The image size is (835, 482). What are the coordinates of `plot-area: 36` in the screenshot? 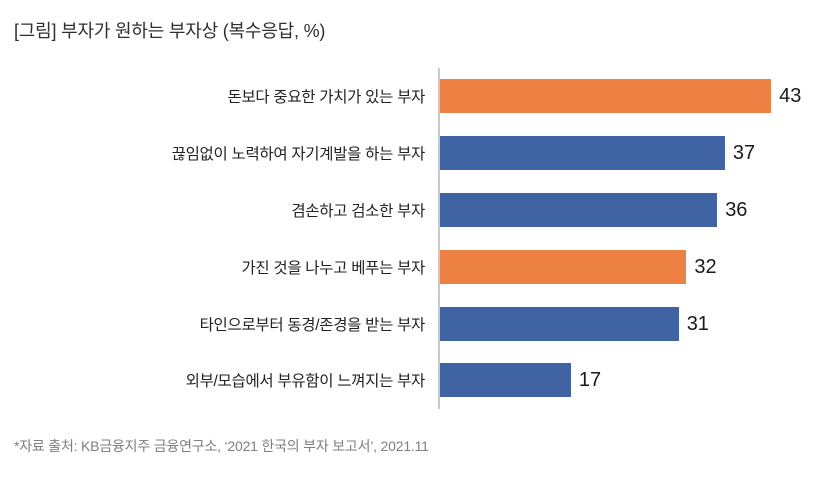 It's located at (629, 210).